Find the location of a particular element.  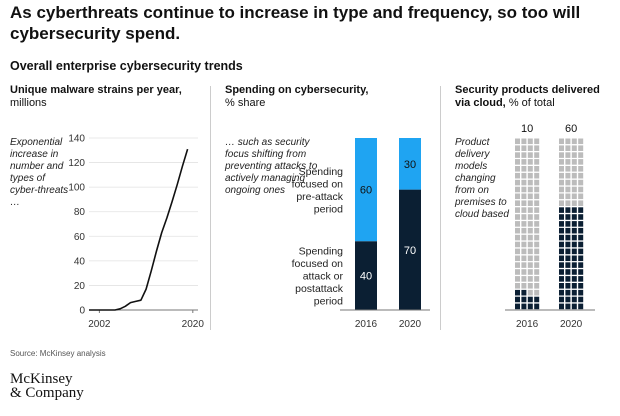

x-tick-label: 2002 is located at coordinates (99, 324).